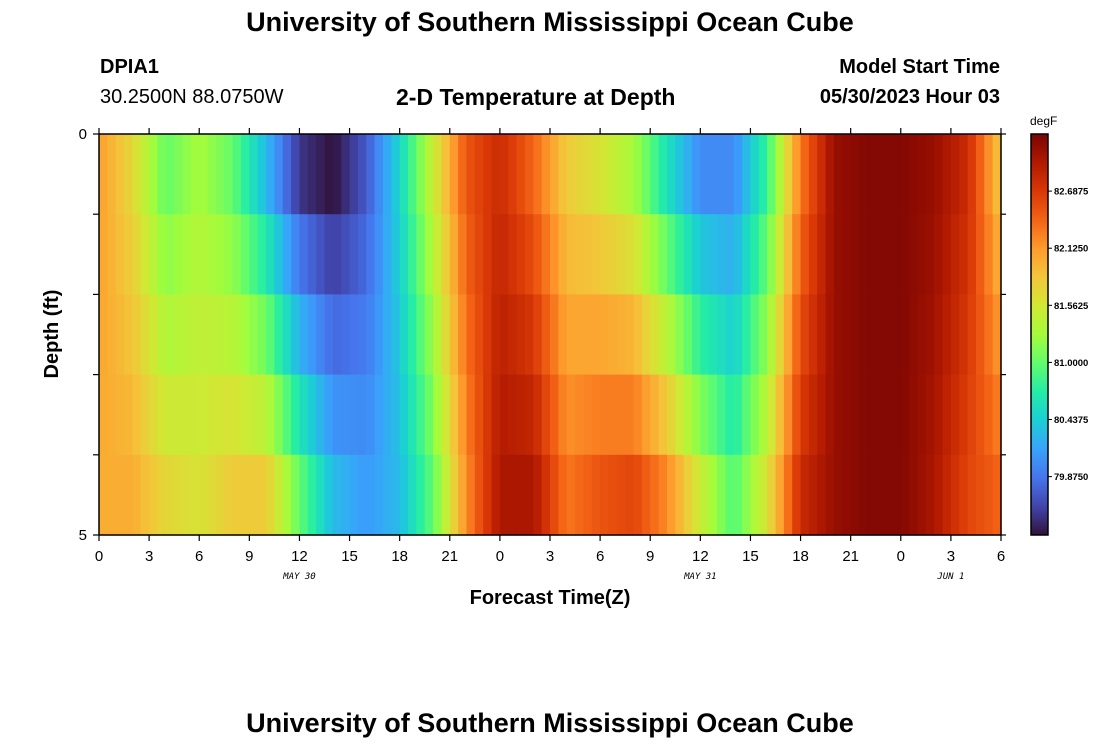 The width and height of the screenshot is (1100, 750). I want to click on colorbar-tick-label: 81.5625, so click(1071, 306).